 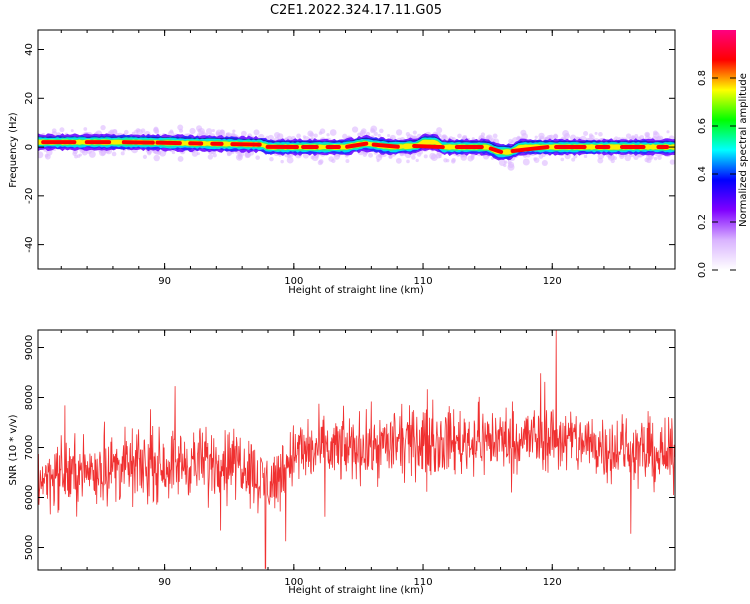 What do you see at coordinates (29, 447) in the screenshot?
I see `snr-ytick-label: 7000` at bounding box center [29, 447].